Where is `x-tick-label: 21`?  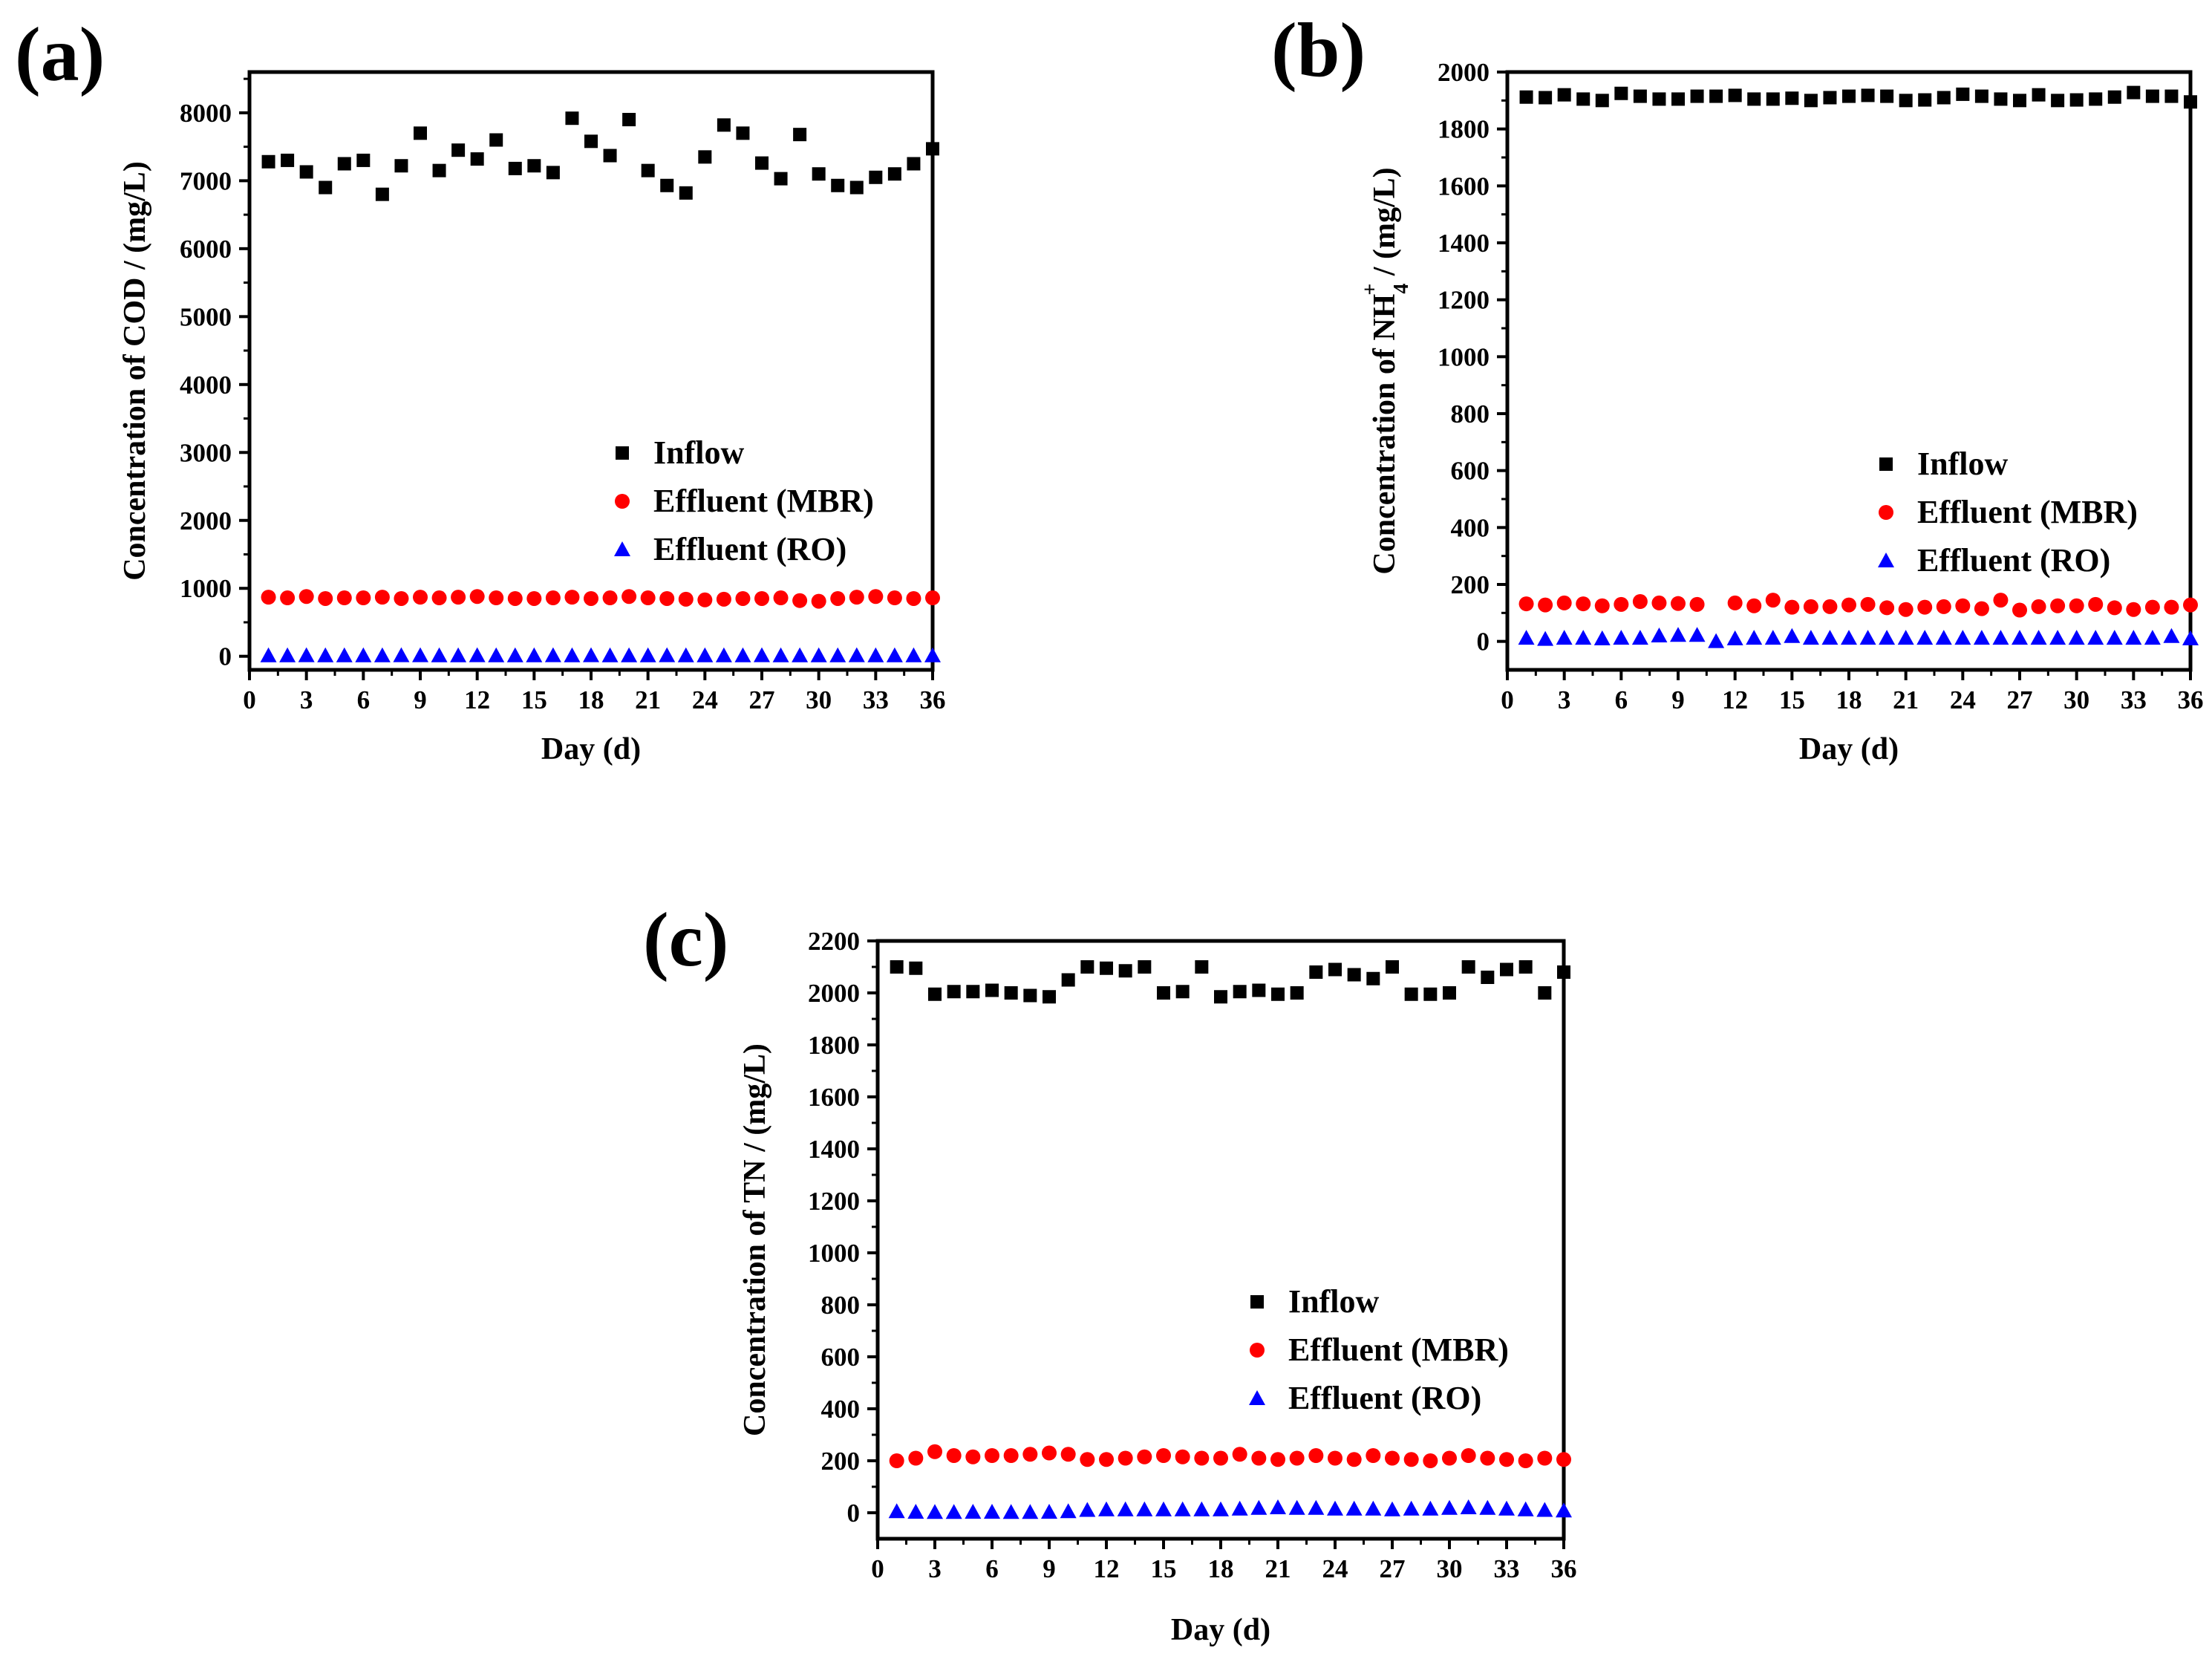 x-tick-label: 21 is located at coordinates (1906, 699).